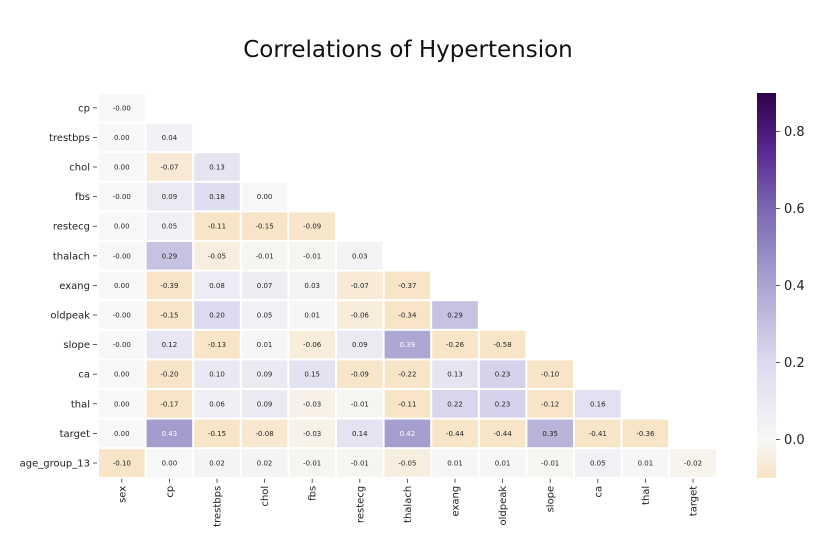 This screenshot has height=543, width=817. What do you see at coordinates (794, 286) in the screenshot?
I see `colorbar-tick-label: 0.4` at bounding box center [794, 286].